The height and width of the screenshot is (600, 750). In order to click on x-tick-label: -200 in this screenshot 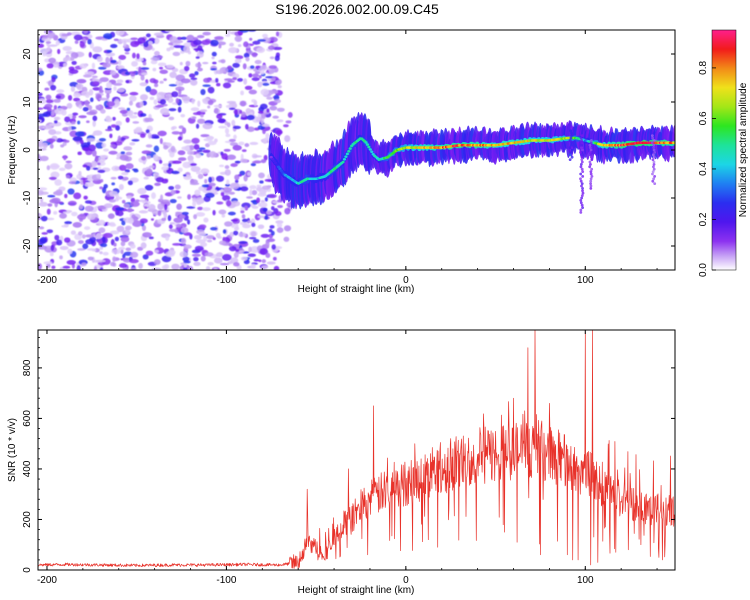, I will do `click(47, 580)`.